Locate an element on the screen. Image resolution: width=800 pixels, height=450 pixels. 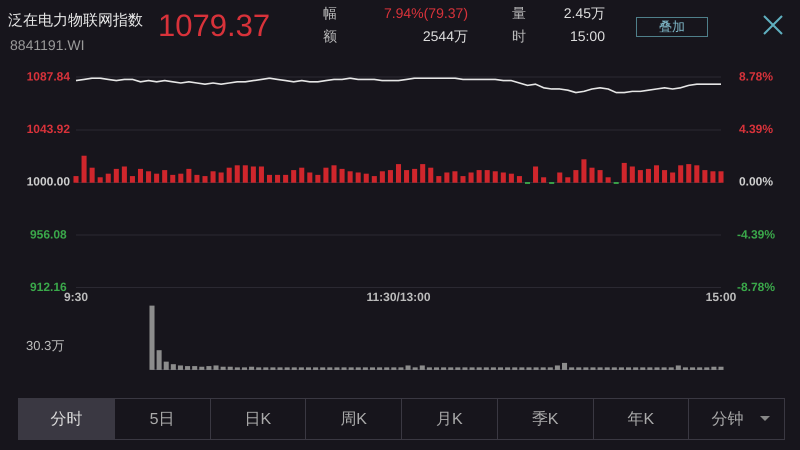
y2-tick-label: 4.39% is located at coordinates (756, 129).